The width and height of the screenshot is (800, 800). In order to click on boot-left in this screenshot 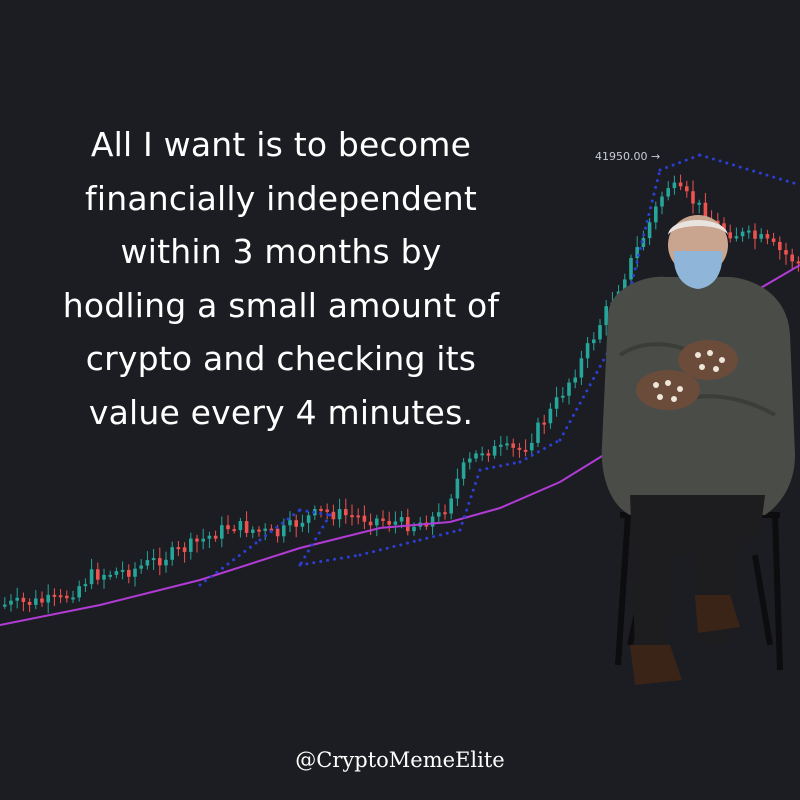, I will do `click(656, 665)`.